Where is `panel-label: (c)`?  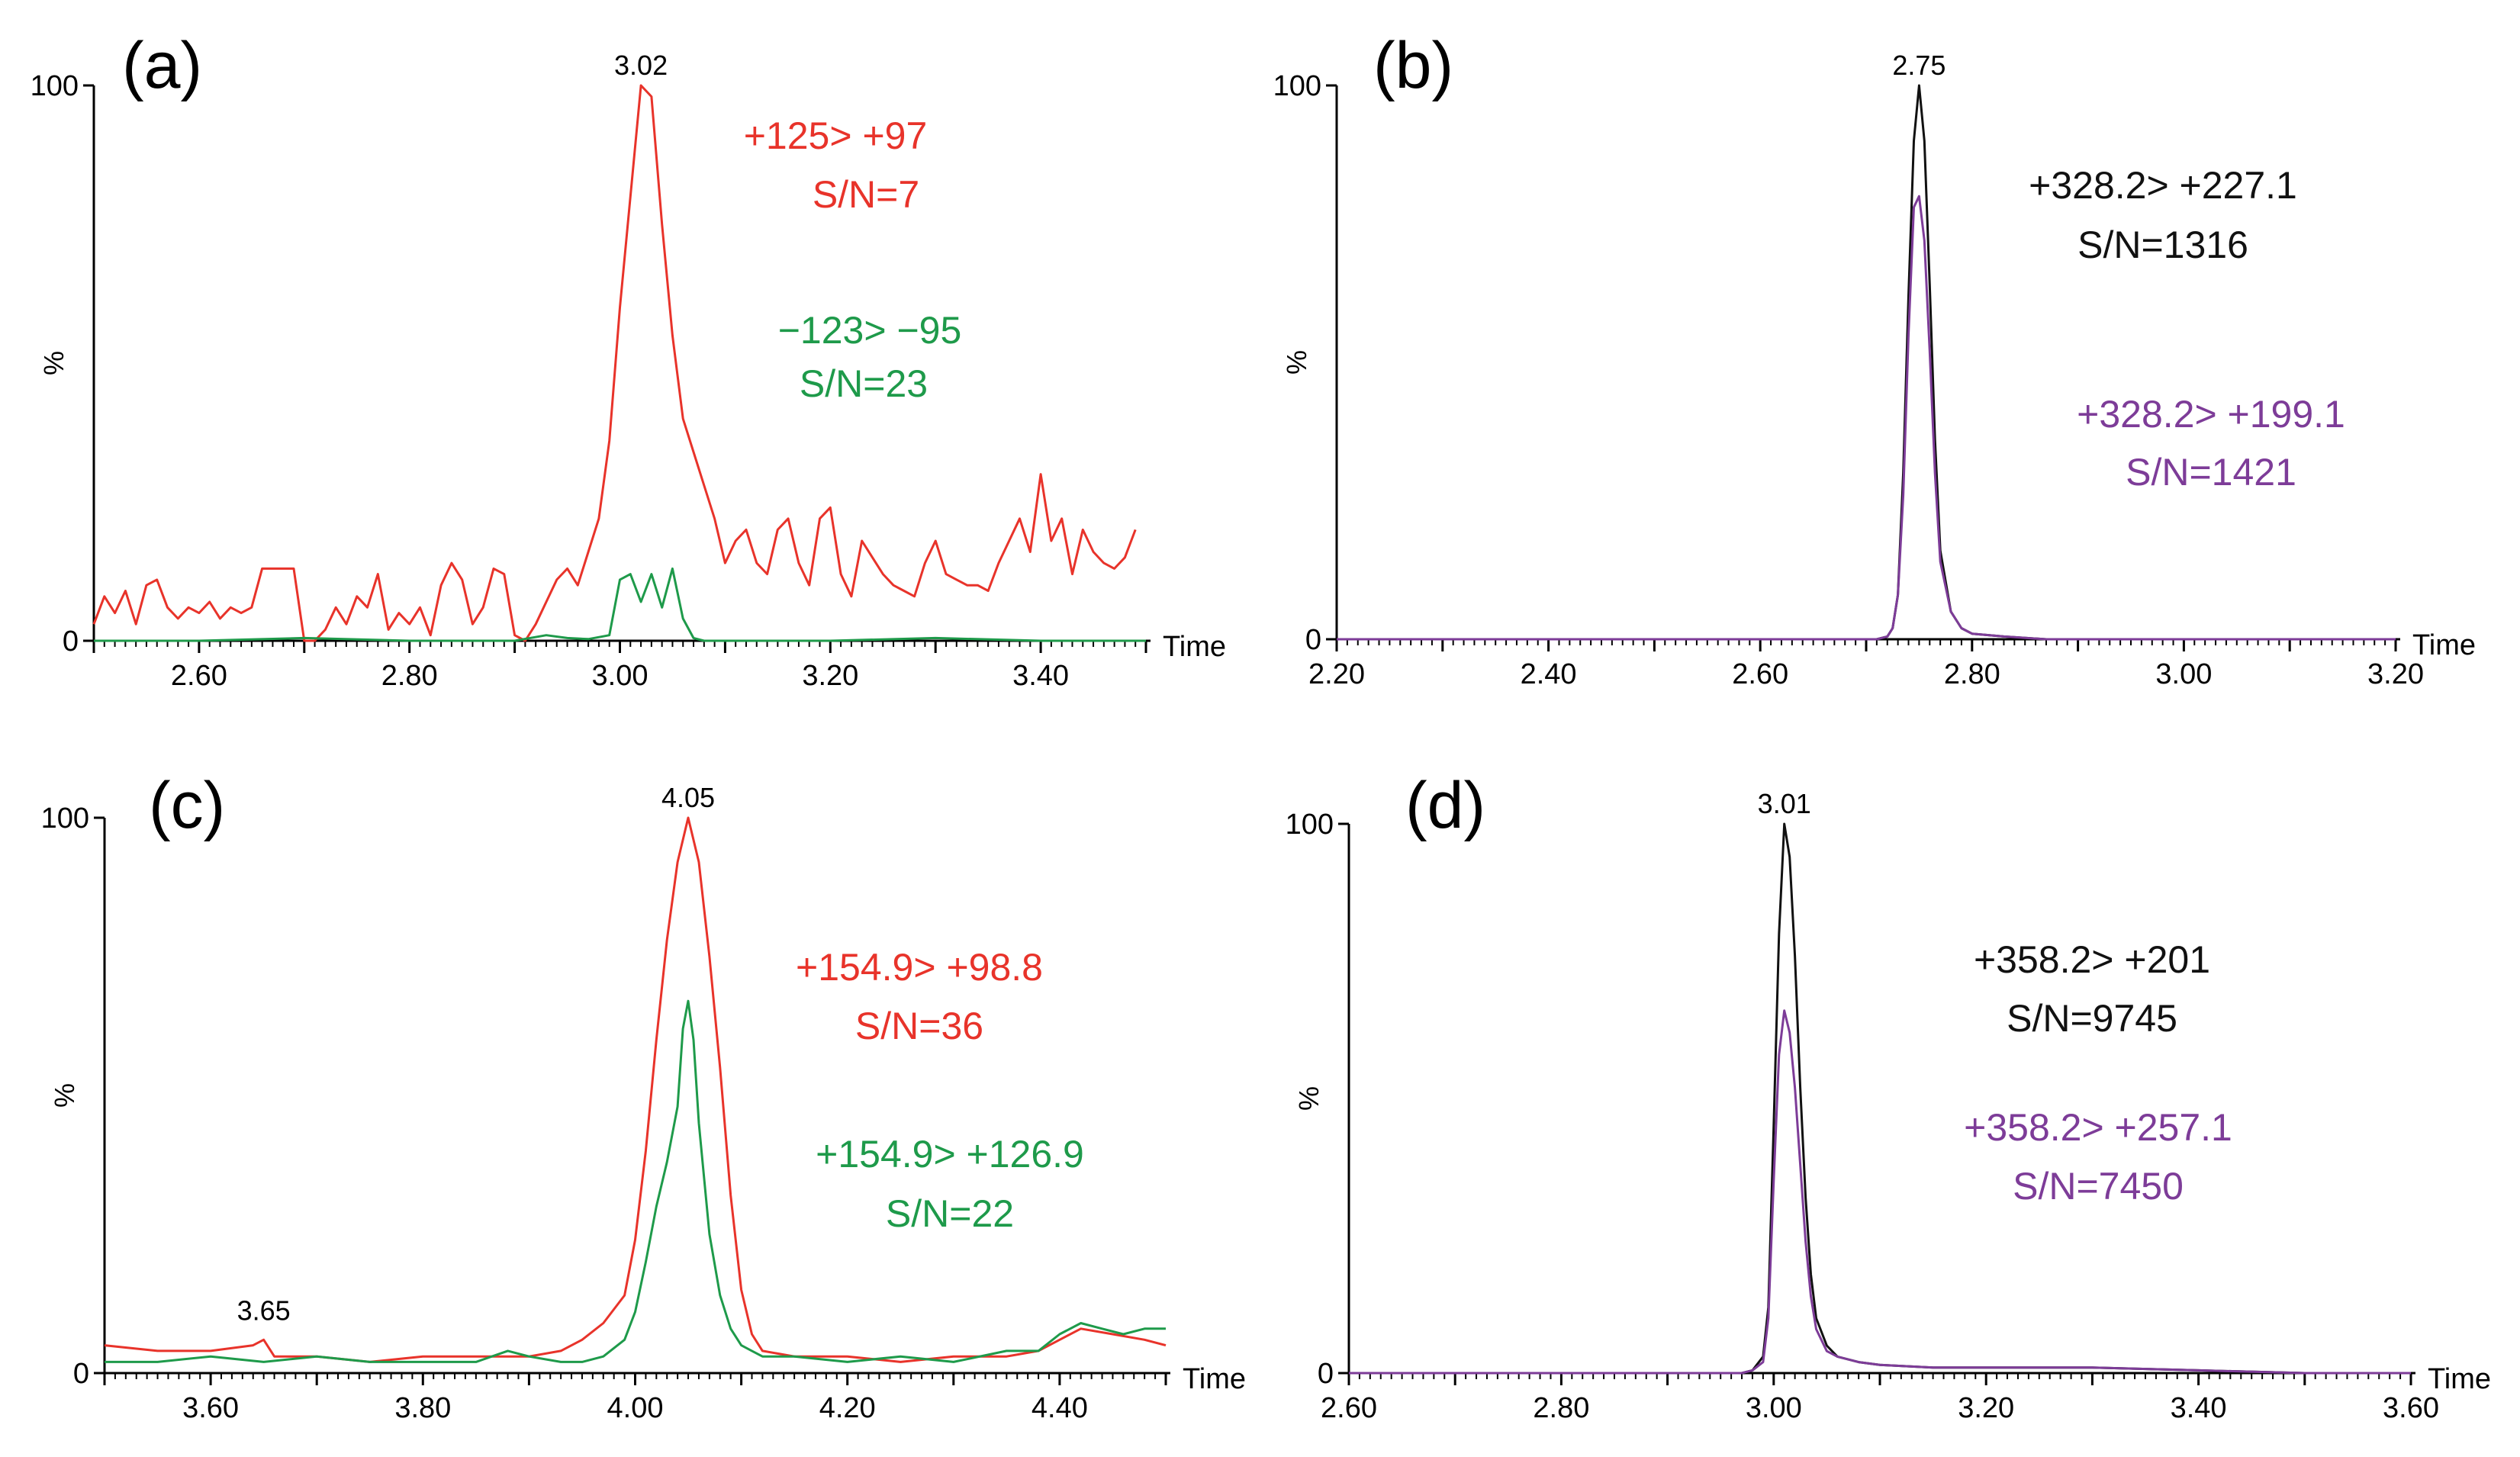
panel-label: (c) is located at coordinates (187, 805).